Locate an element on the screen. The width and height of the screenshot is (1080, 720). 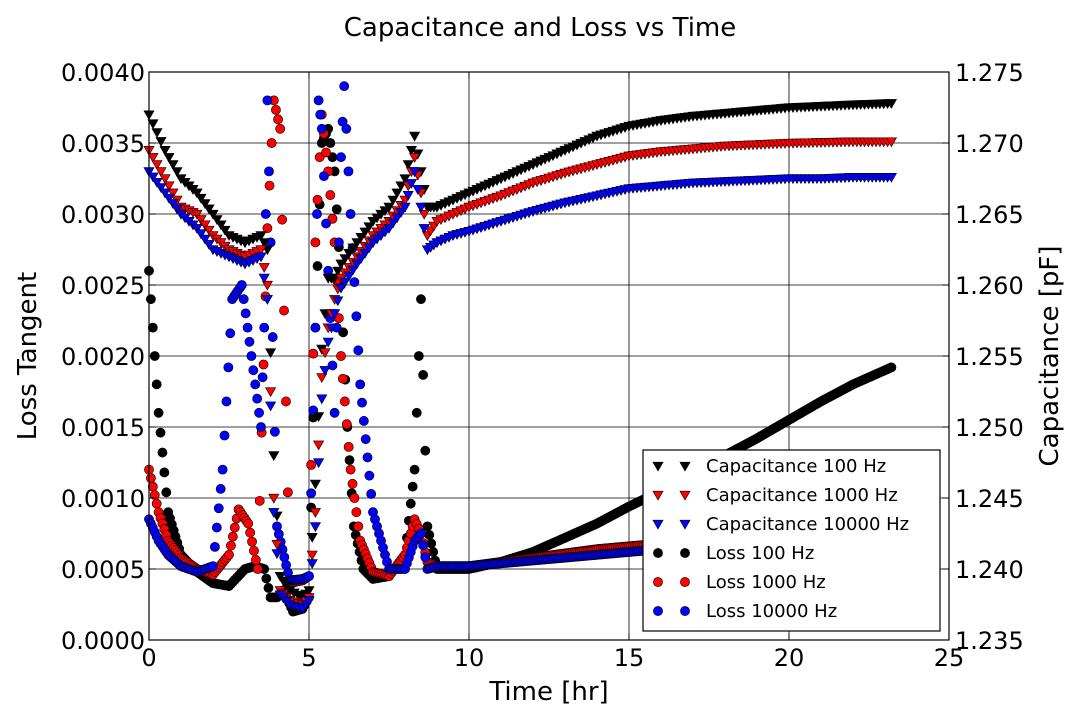
y-tick-label-left: 0.0040 is located at coordinates (103, 73).